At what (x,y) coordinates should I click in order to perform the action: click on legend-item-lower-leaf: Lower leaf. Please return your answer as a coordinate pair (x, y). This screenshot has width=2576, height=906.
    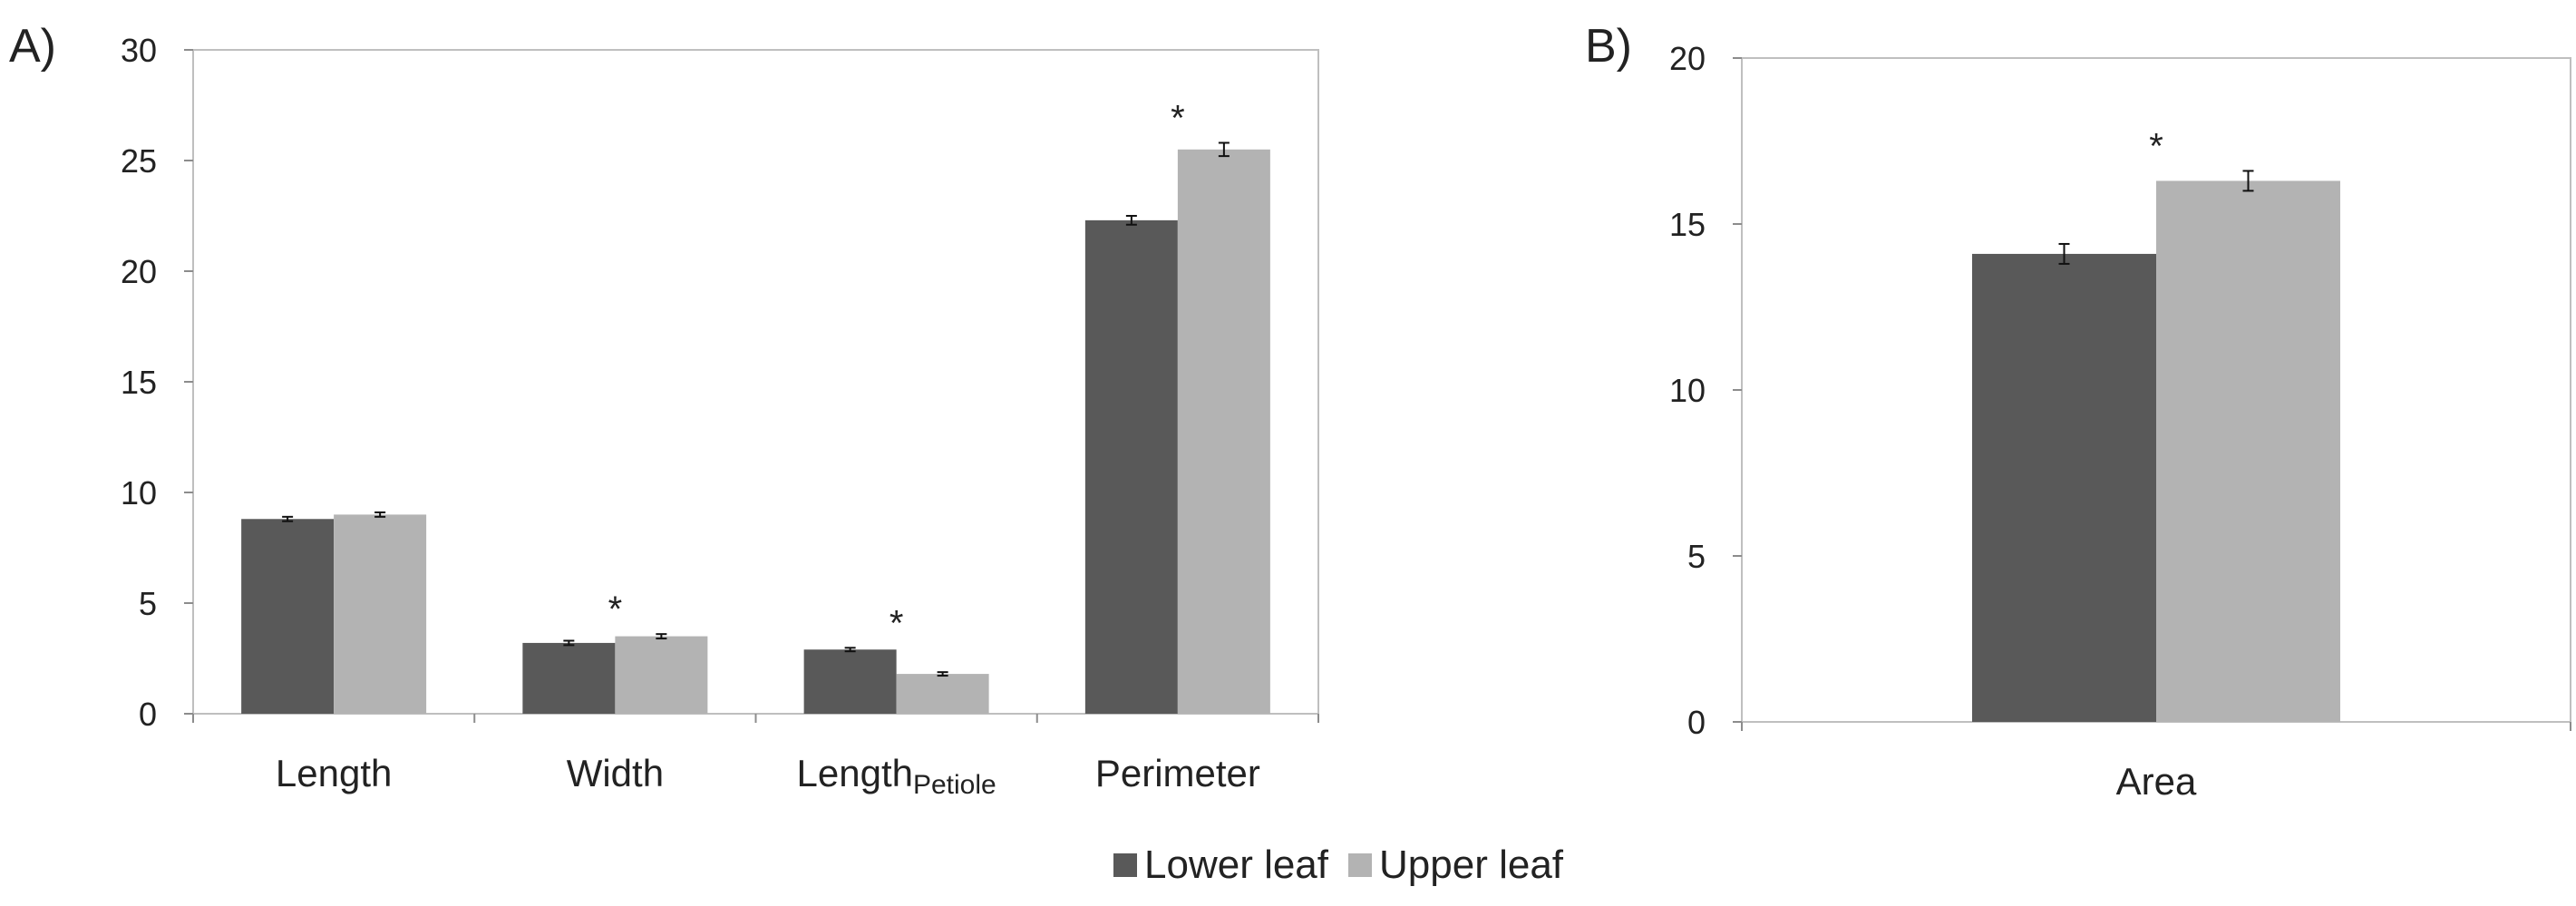
    Looking at the image, I should click on (1220, 865).